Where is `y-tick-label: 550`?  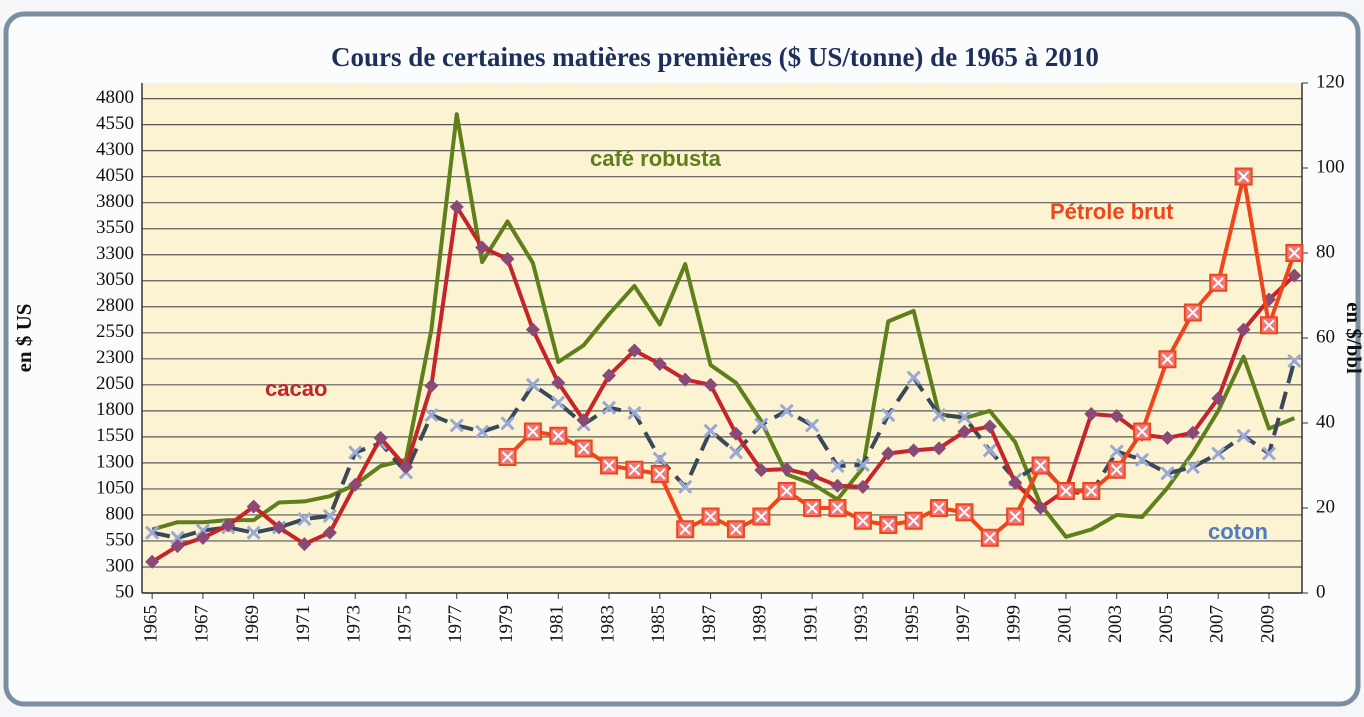
y-tick-label: 550 is located at coordinates (120, 539).